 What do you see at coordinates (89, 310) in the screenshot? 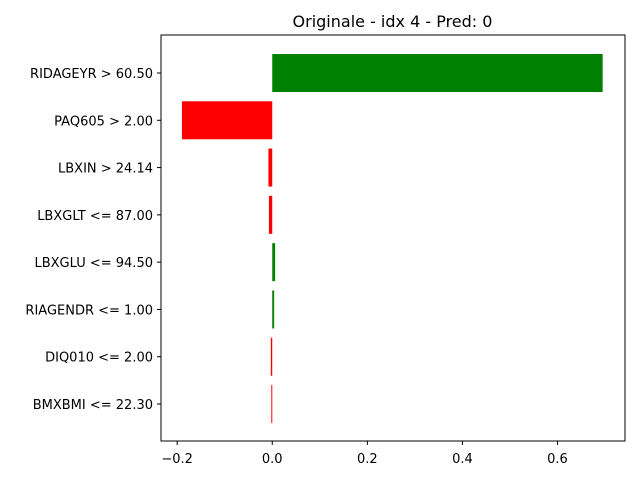
I see `y-tick-label: RIAGENDR <= 1.00` at bounding box center [89, 310].